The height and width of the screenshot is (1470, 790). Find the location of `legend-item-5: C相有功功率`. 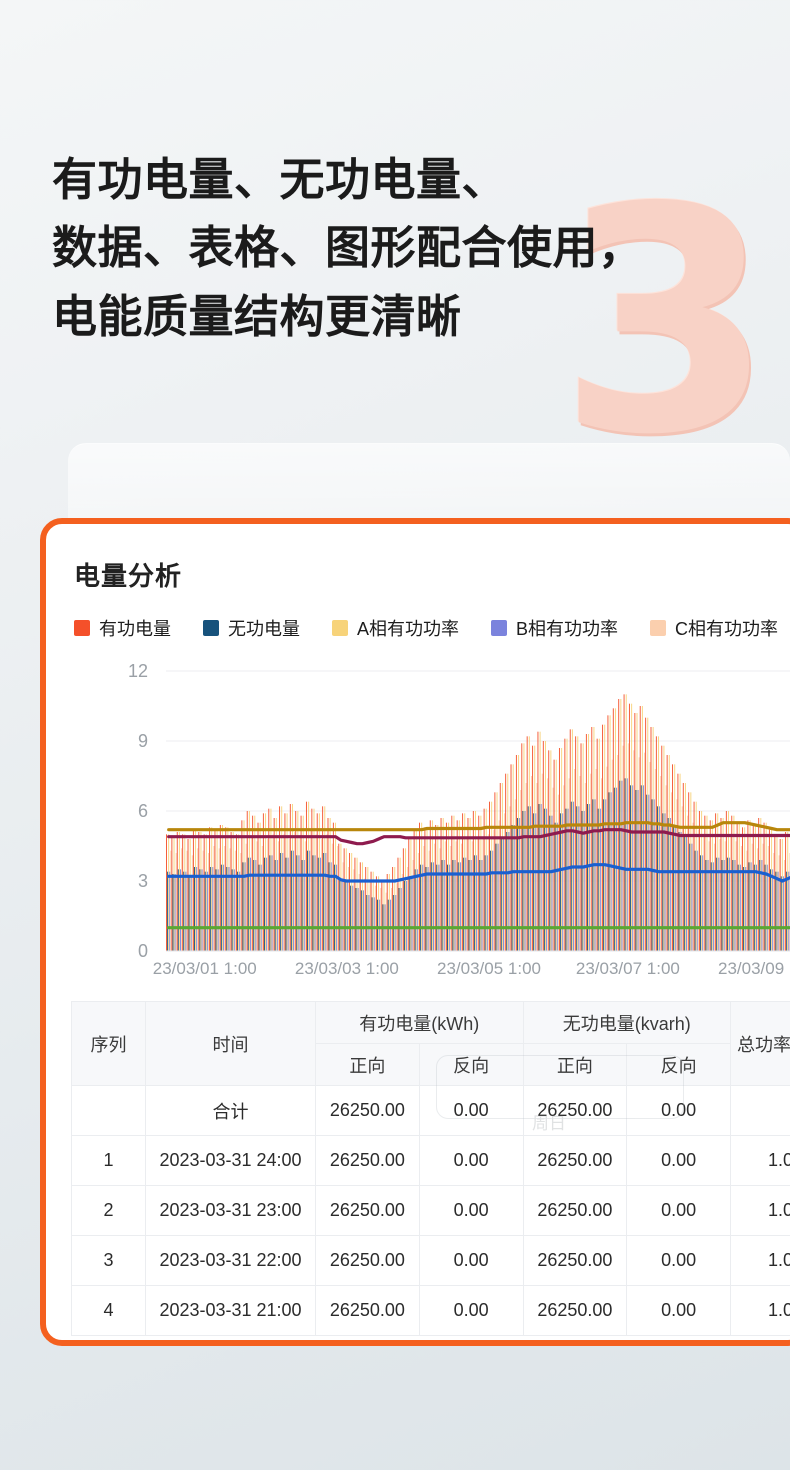

legend-item-5: C相有功功率 is located at coordinates (714, 628).